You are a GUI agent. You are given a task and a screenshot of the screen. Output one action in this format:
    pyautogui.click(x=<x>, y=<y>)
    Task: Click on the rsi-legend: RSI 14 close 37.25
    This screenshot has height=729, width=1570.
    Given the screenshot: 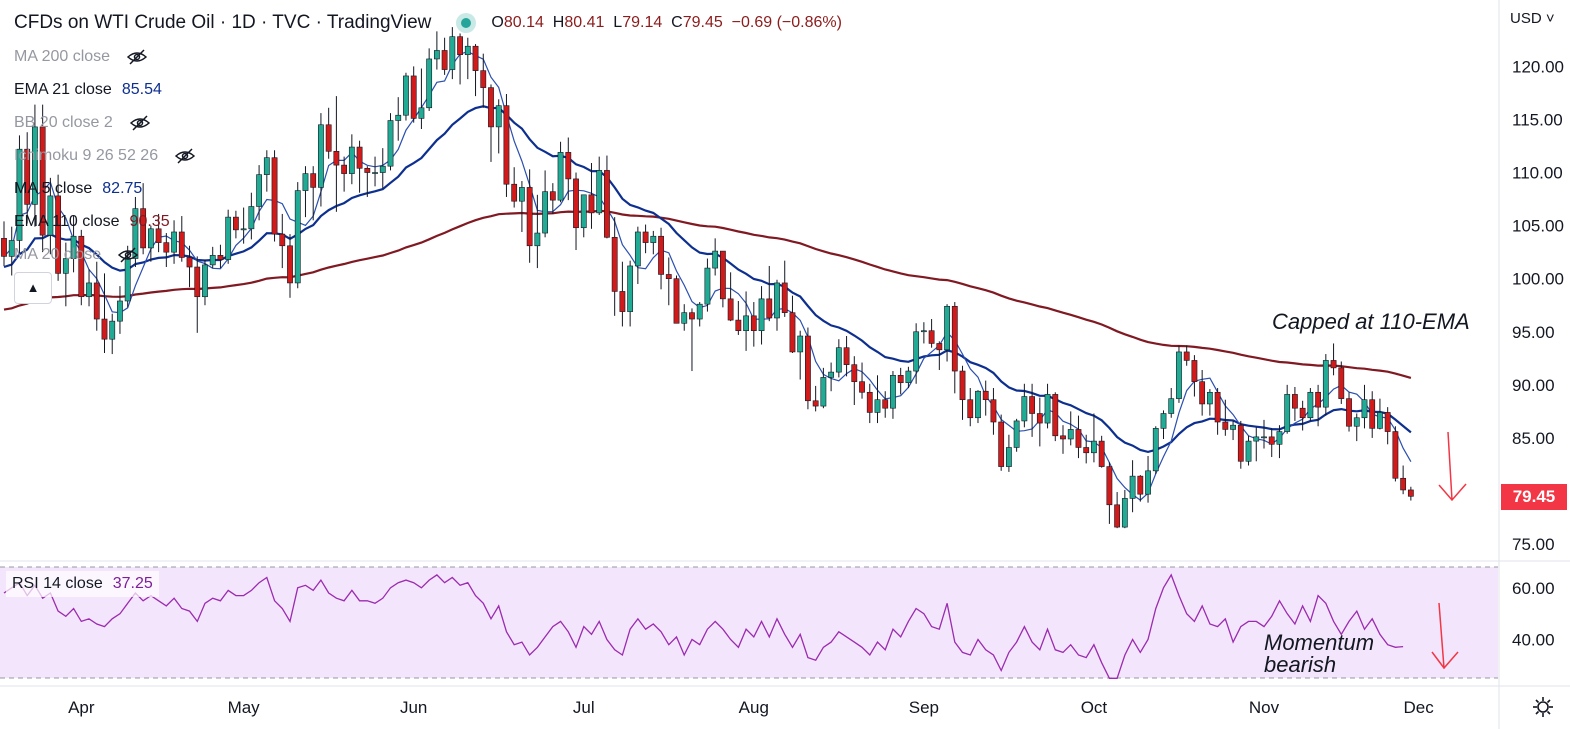 What is the action you would take?
    pyautogui.click(x=82, y=584)
    